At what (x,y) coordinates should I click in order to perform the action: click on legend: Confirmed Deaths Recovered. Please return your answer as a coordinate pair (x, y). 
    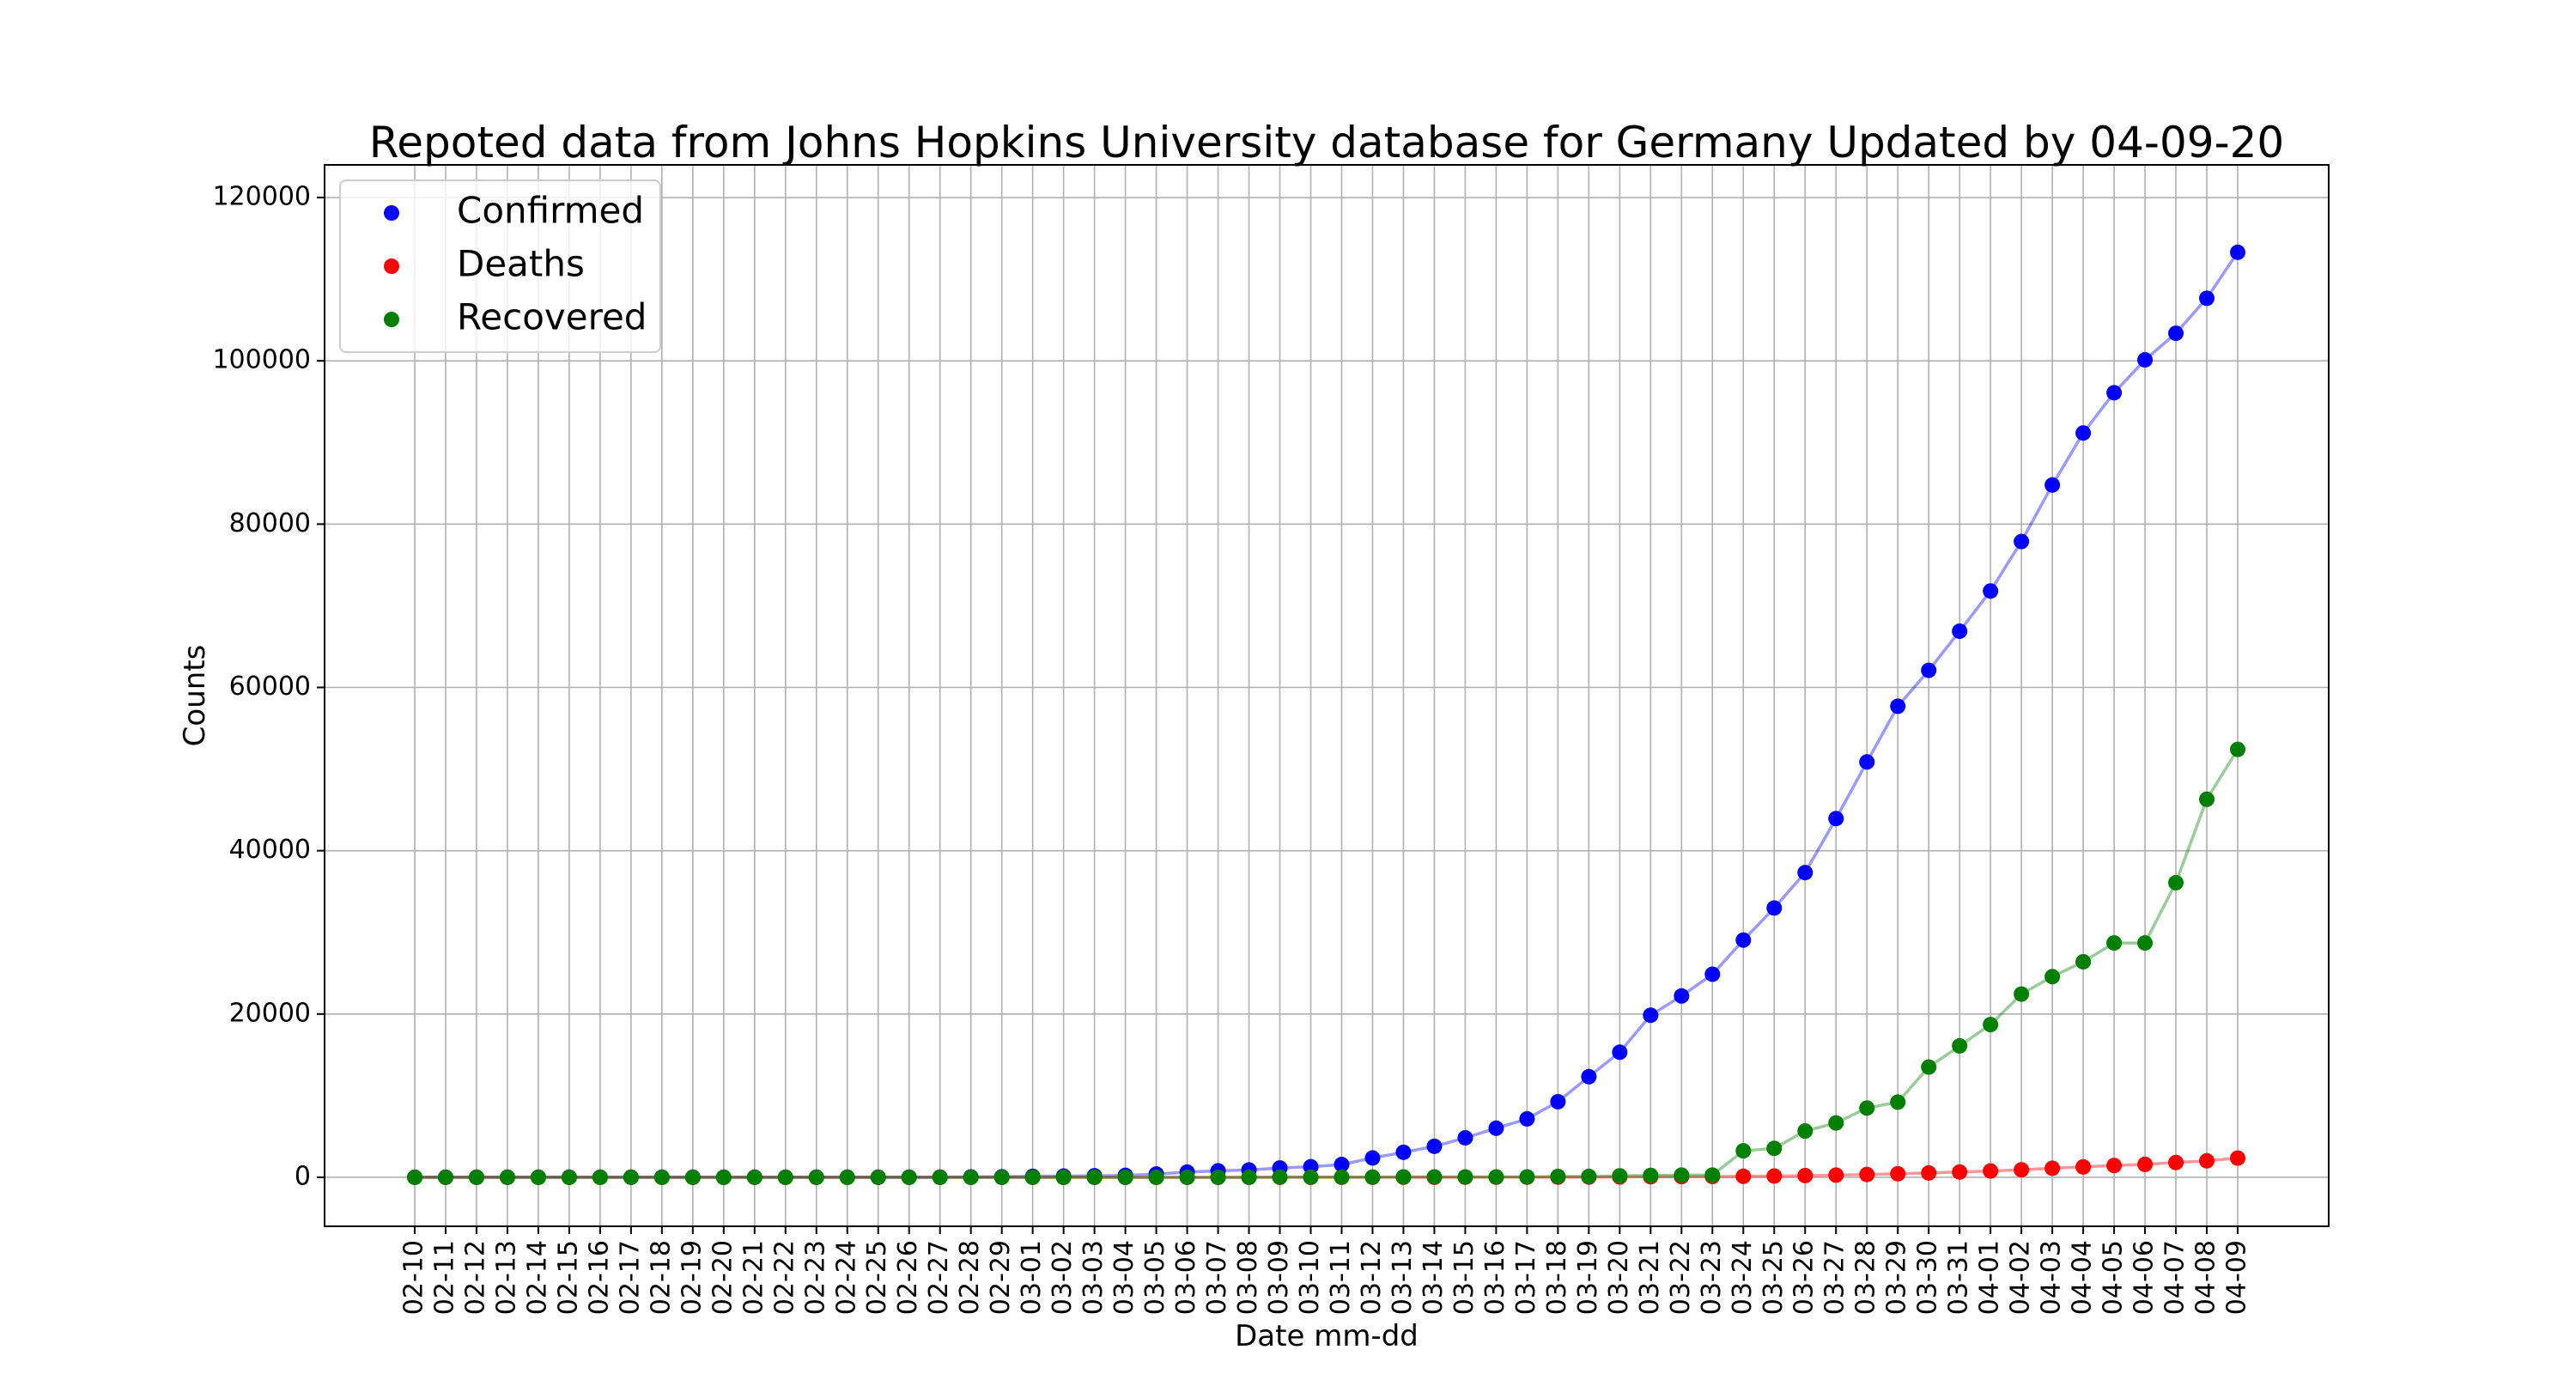
    Looking at the image, I should click on (500, 266).